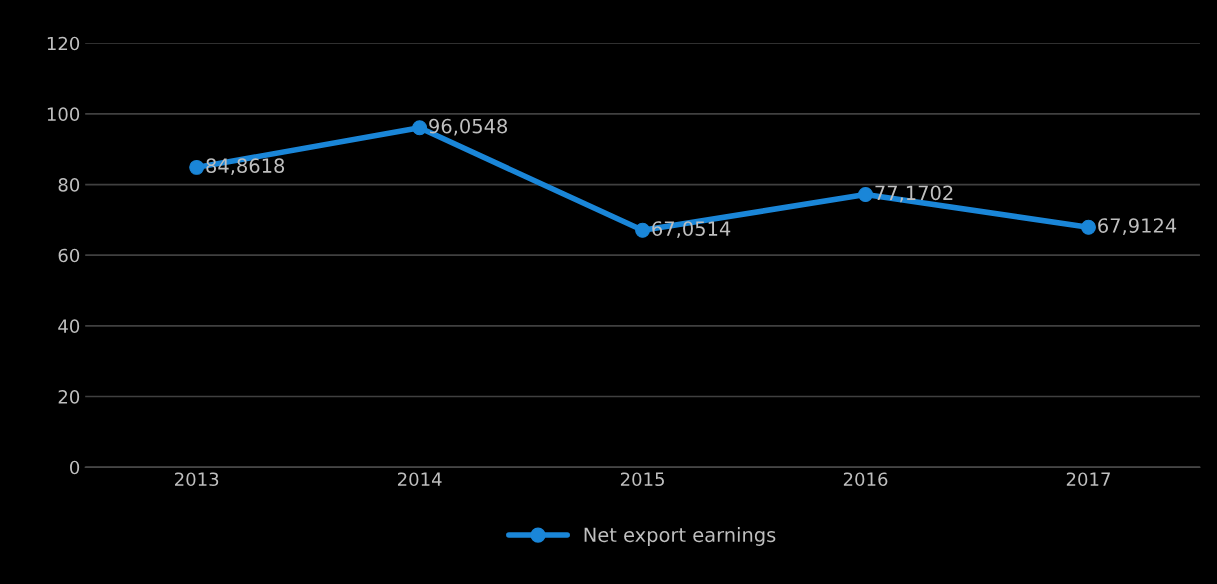 The width and height of the screenshot is (1217, 584). I want to click on y-tick-label: 120, so click(63, 43).